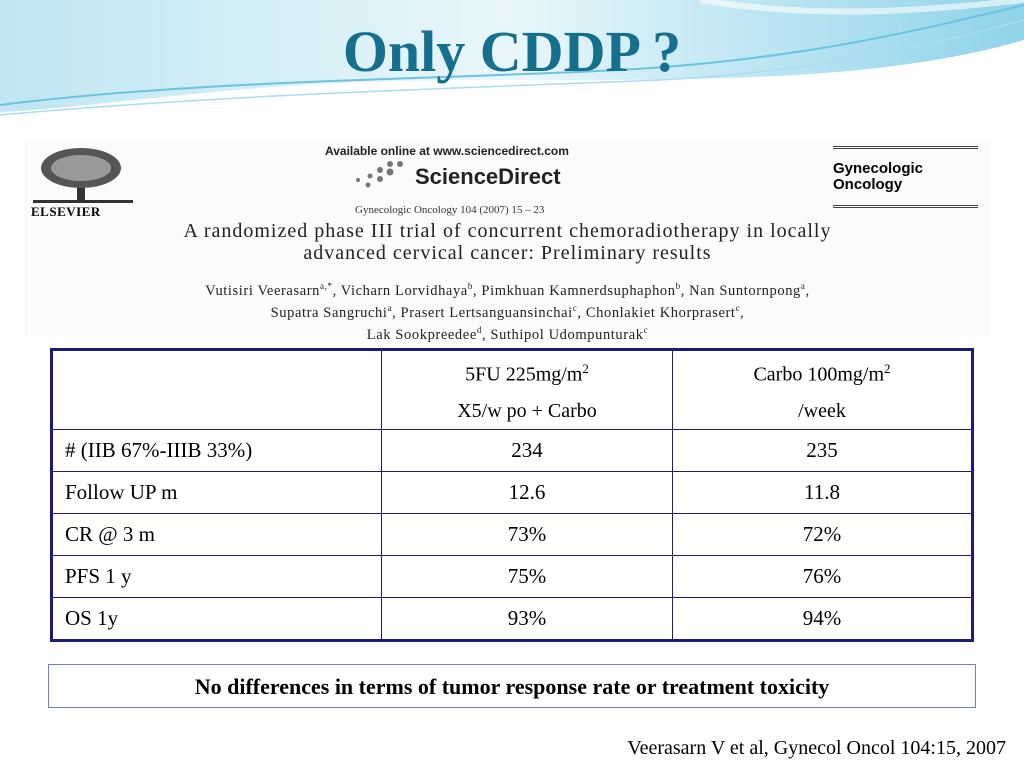  Describe the element at coordinates (400, 290) in the screenshot. I see `author-name: , Vicharn Lorvidhaya` at that location.